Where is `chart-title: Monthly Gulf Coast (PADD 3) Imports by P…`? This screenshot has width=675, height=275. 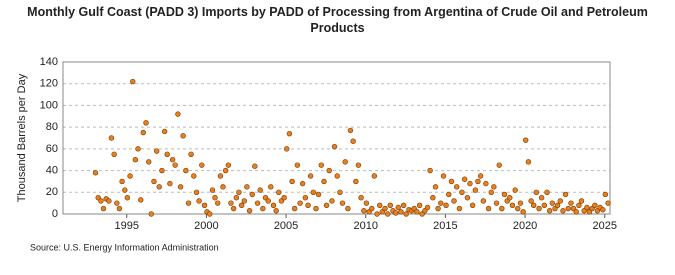
chart-title: Monthly Gulf Coast (PADD 3) Imports by P… is located at coordinates (337, 20).